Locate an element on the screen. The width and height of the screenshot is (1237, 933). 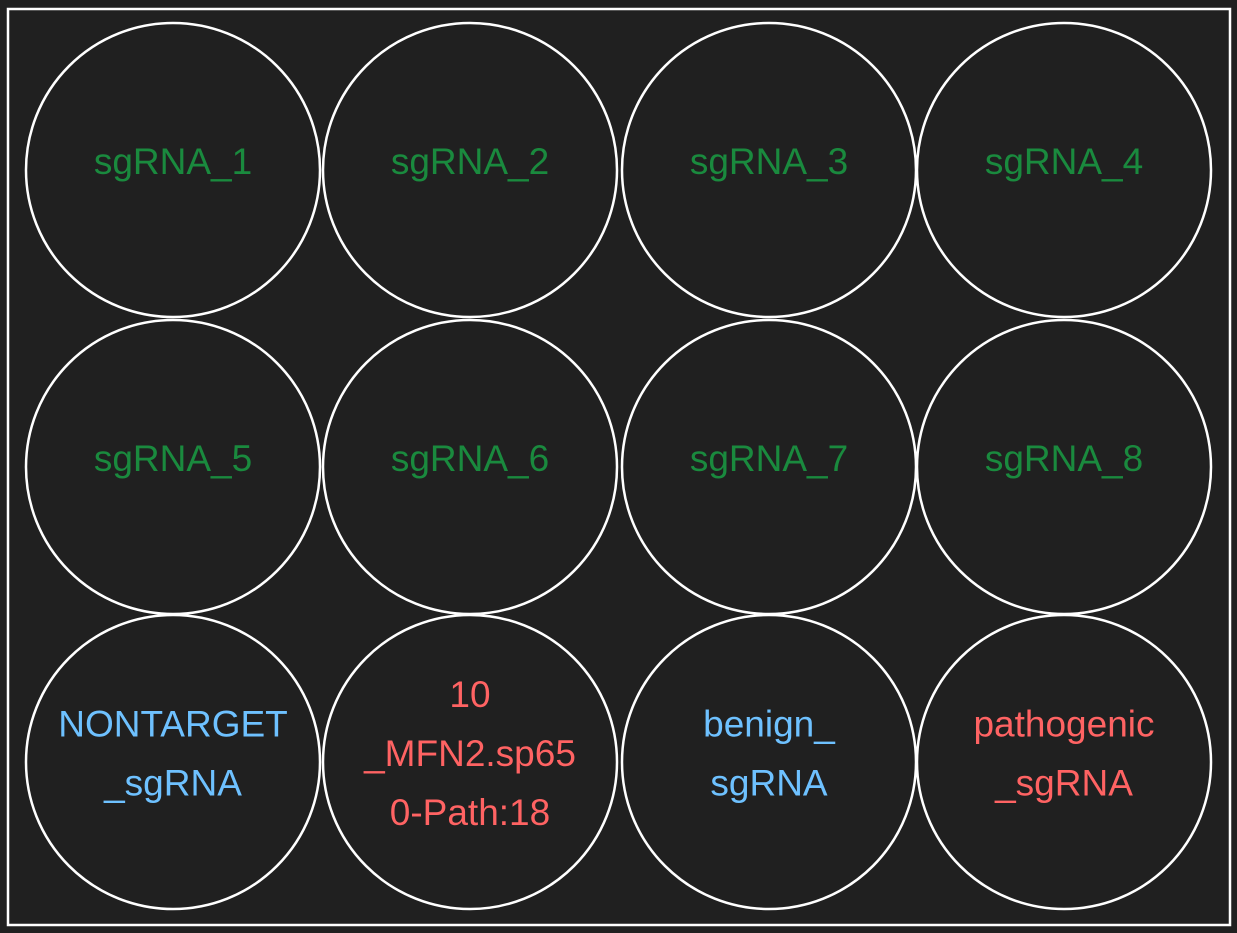
well-label: sgRNA_4 is located at coordinates (1064, 161).